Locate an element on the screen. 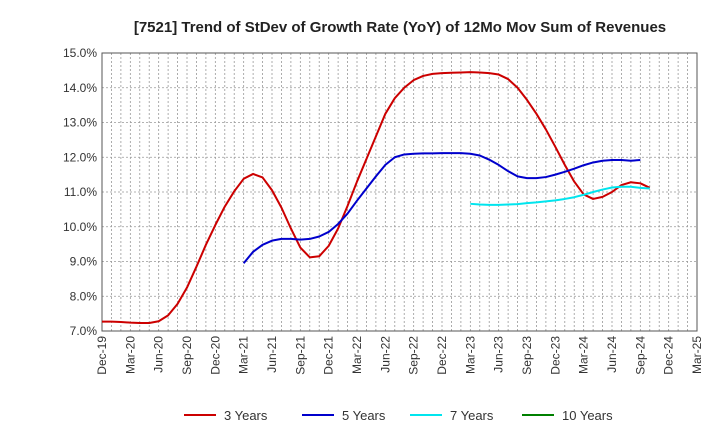  y-tick-label: 14.0% is located at coordinates (80, 88).